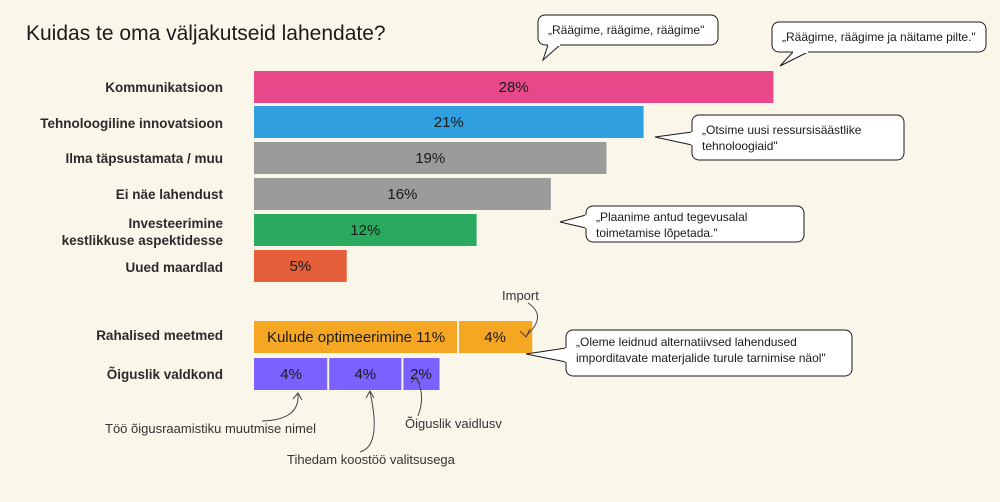 The image size is (1000, 502). I want to click on segment-value-label: Kulude optimeerimine 11%, so click(356, 337).